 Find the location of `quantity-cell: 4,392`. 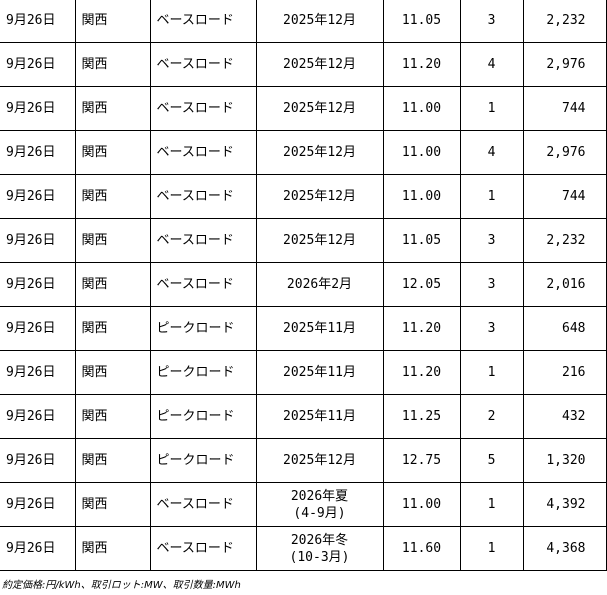

quantity-cell: 4,392 is located at coordinates (564, 504).